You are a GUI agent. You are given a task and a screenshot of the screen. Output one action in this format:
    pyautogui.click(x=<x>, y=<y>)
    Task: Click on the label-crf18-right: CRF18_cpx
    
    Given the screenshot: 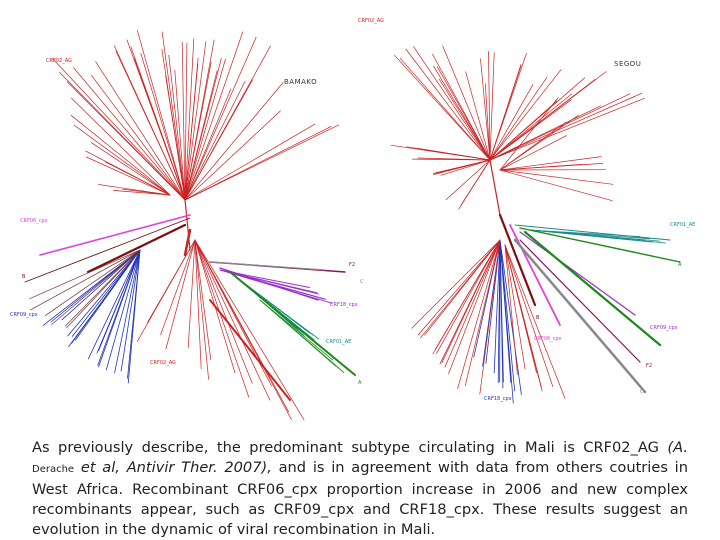 What is the action you would take?
    pyautogui.click(x=498, y=399)
    